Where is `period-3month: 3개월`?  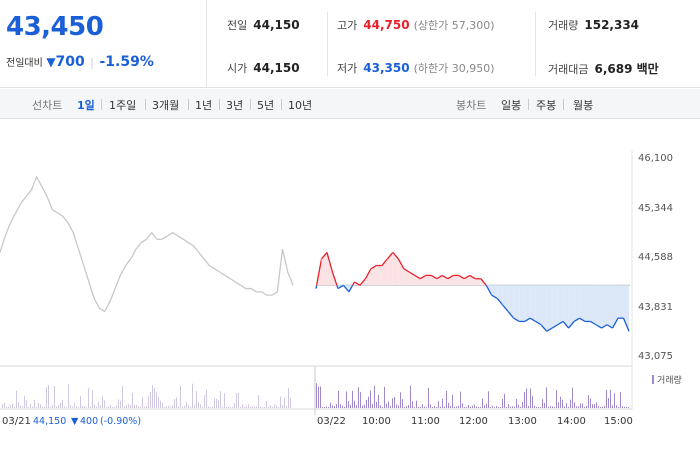
period-3month: 3개월 is located at coordinates (166, 105).